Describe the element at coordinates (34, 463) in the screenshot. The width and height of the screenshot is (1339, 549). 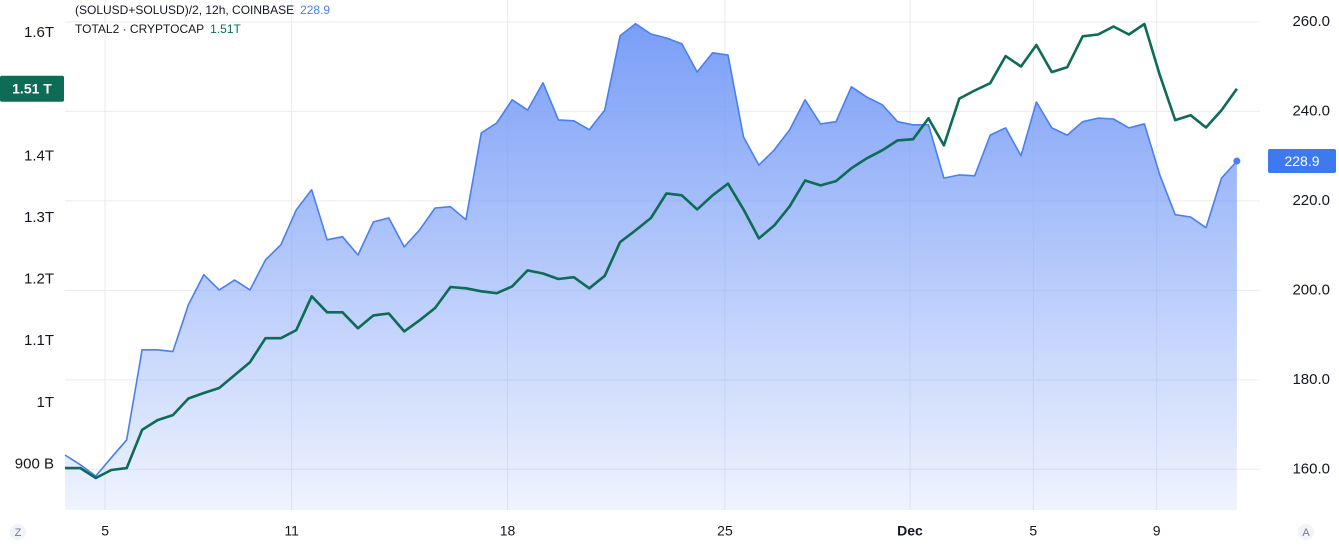
I see `y-tick-label: 900 B` at that location.